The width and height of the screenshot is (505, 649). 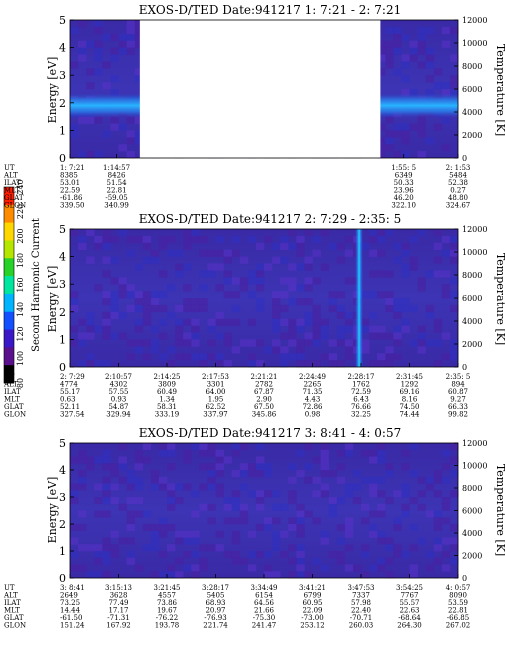 What do you see at coordinates (312, 603) in the screenshot?
I see `table-cell-ilat: 60.95` at bounding box center [312, 603].